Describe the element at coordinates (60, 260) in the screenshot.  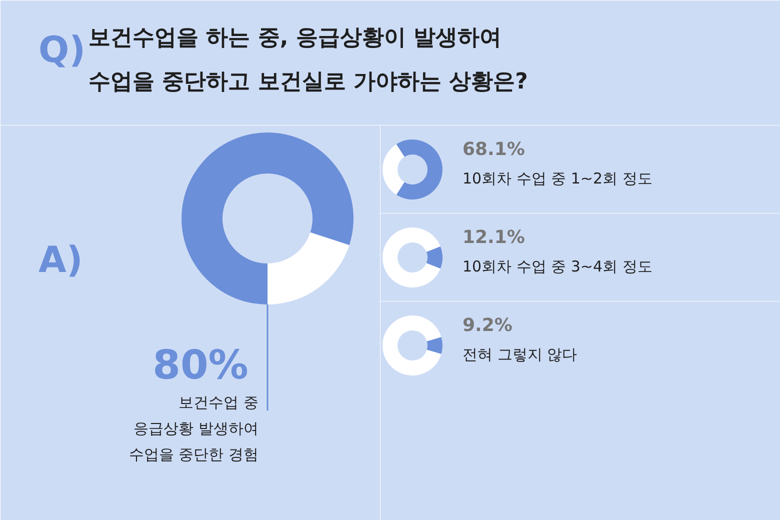
I see `text: A)` at that location.